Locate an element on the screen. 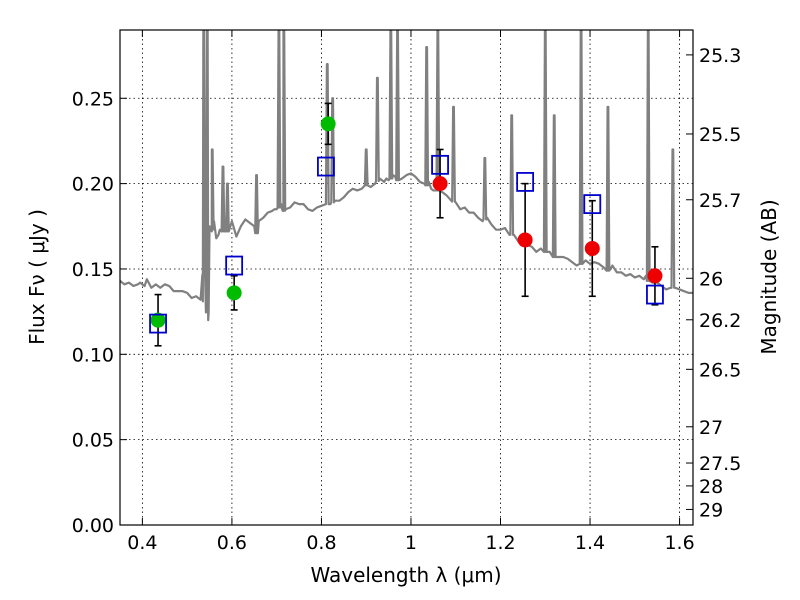  mag-tick-label: 26 is located at coordinates (711, 279).